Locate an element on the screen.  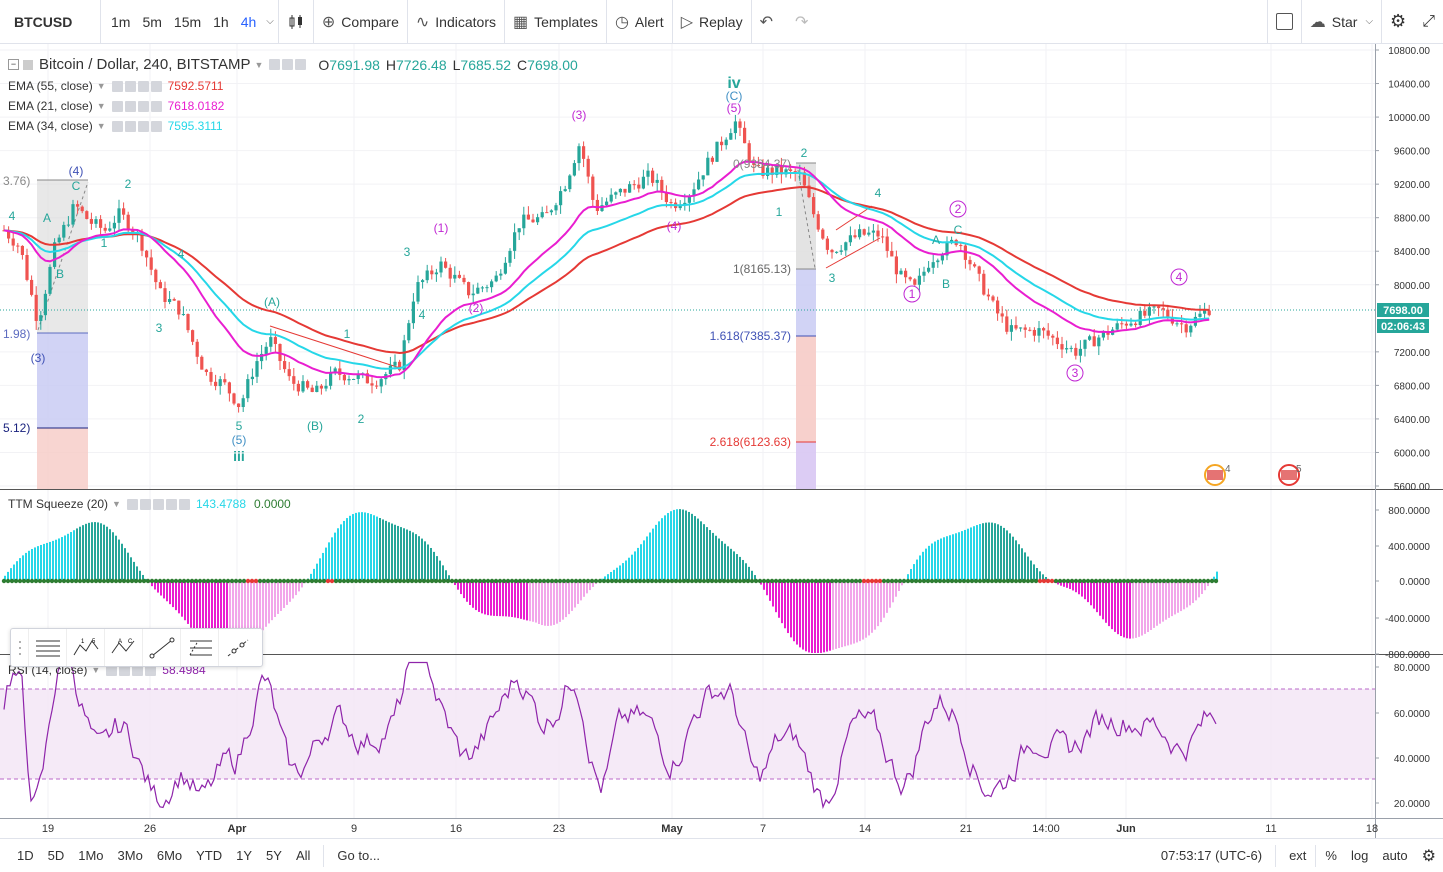
title-dropdown-icon: ▼ is located at coordinates (259, 64).